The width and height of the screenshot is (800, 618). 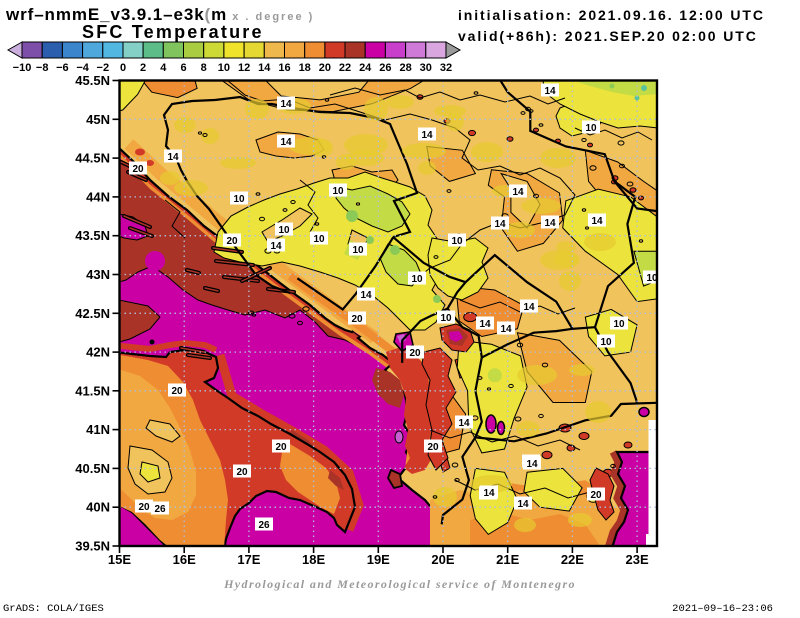 What do you see at coordinates (184, 559) in the screenshot?
I see `svg-text: 16E` at bounding box center [184, 559].